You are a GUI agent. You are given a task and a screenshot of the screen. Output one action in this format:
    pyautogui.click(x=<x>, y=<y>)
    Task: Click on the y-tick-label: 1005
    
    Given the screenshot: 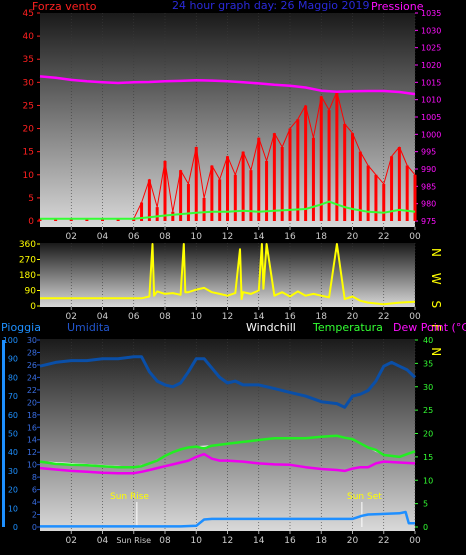 What is the action you would take?
    pyautogui.click(x=431, y=117)
    